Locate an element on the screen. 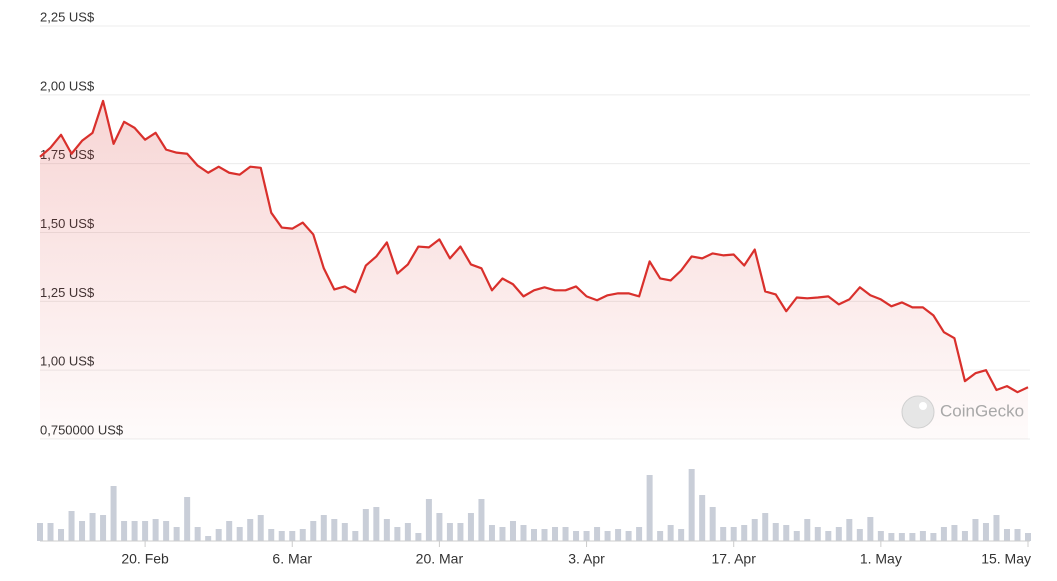 This screenshot has height=581, width=1057. watermark-text: CoinGecko is located at coordinates (982, 410).